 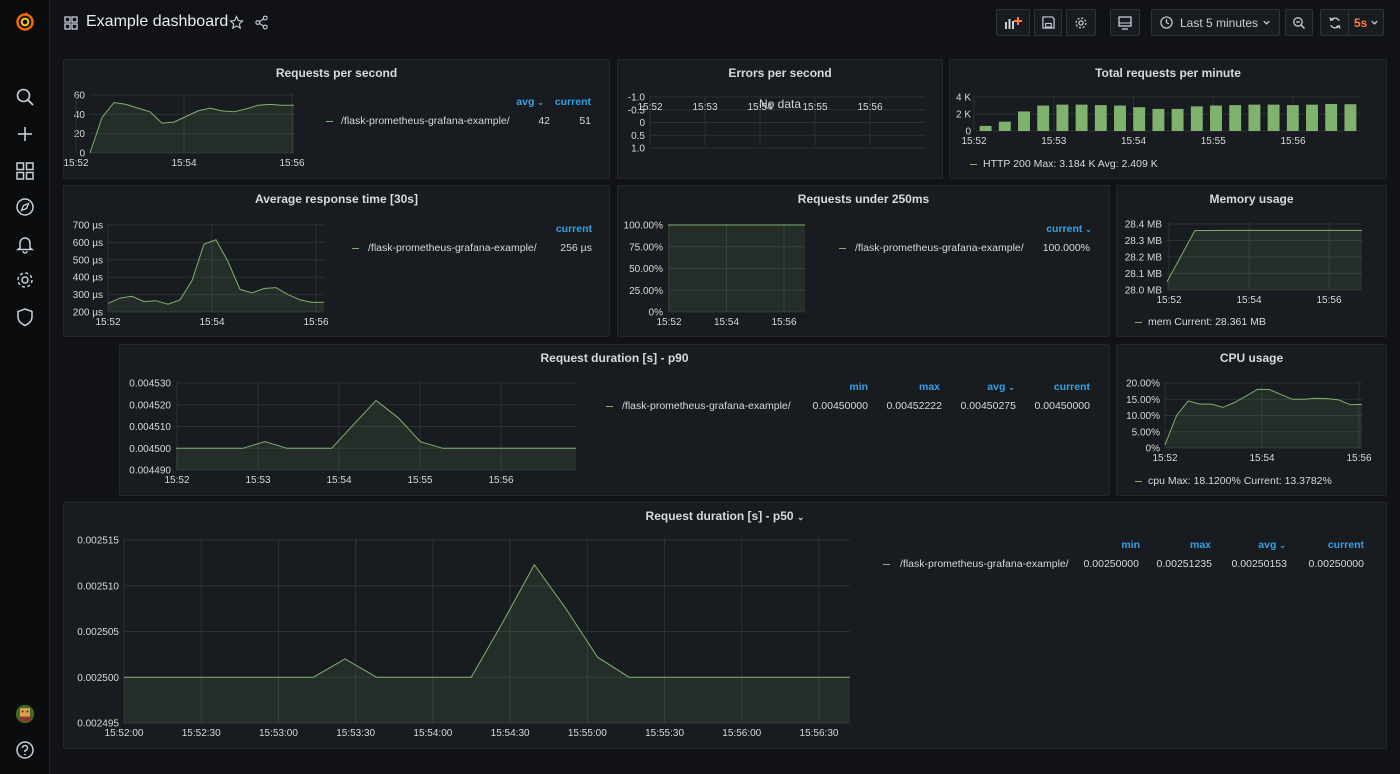 What do you see at coordinates (25, 207) in the screenshot?
I see `sidebar-explore` at bounding box center [25, 207].